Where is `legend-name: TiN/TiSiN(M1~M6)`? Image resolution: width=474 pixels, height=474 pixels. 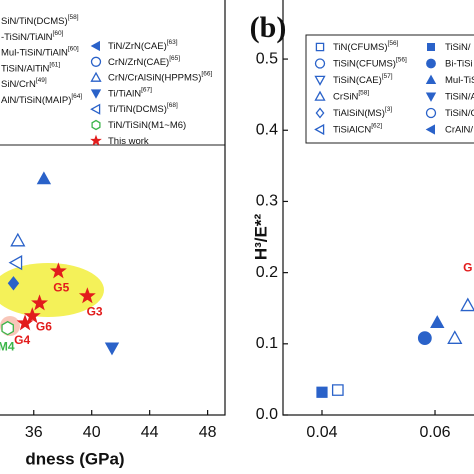
legend-name: TiN/TiSiN(M1~M6) is located at coordinates (147, 125).